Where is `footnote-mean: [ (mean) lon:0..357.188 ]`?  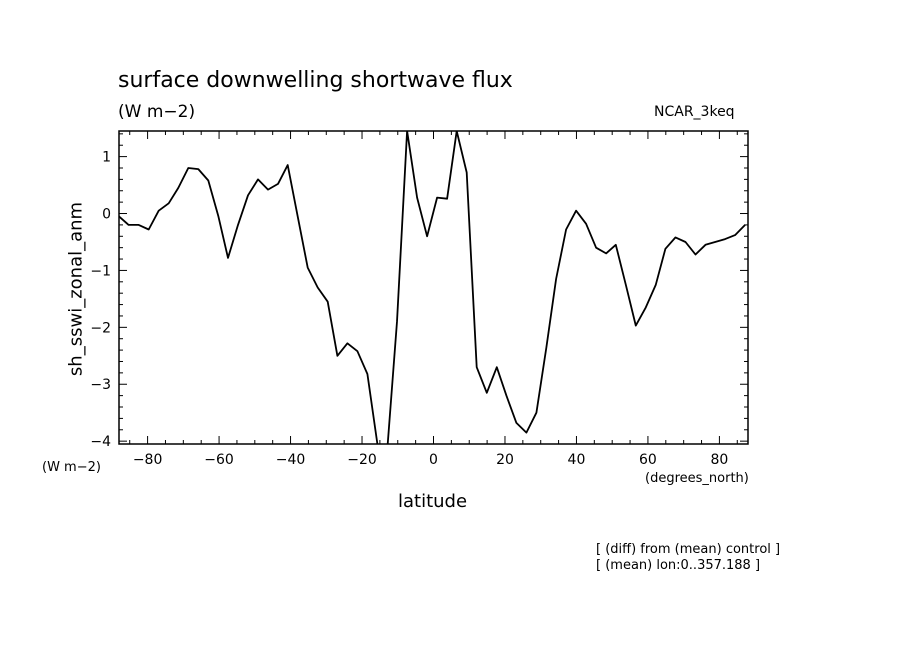 footnote-mean: [ (mean) lon:0..357.188 ] is located at coordinates (678, 565).